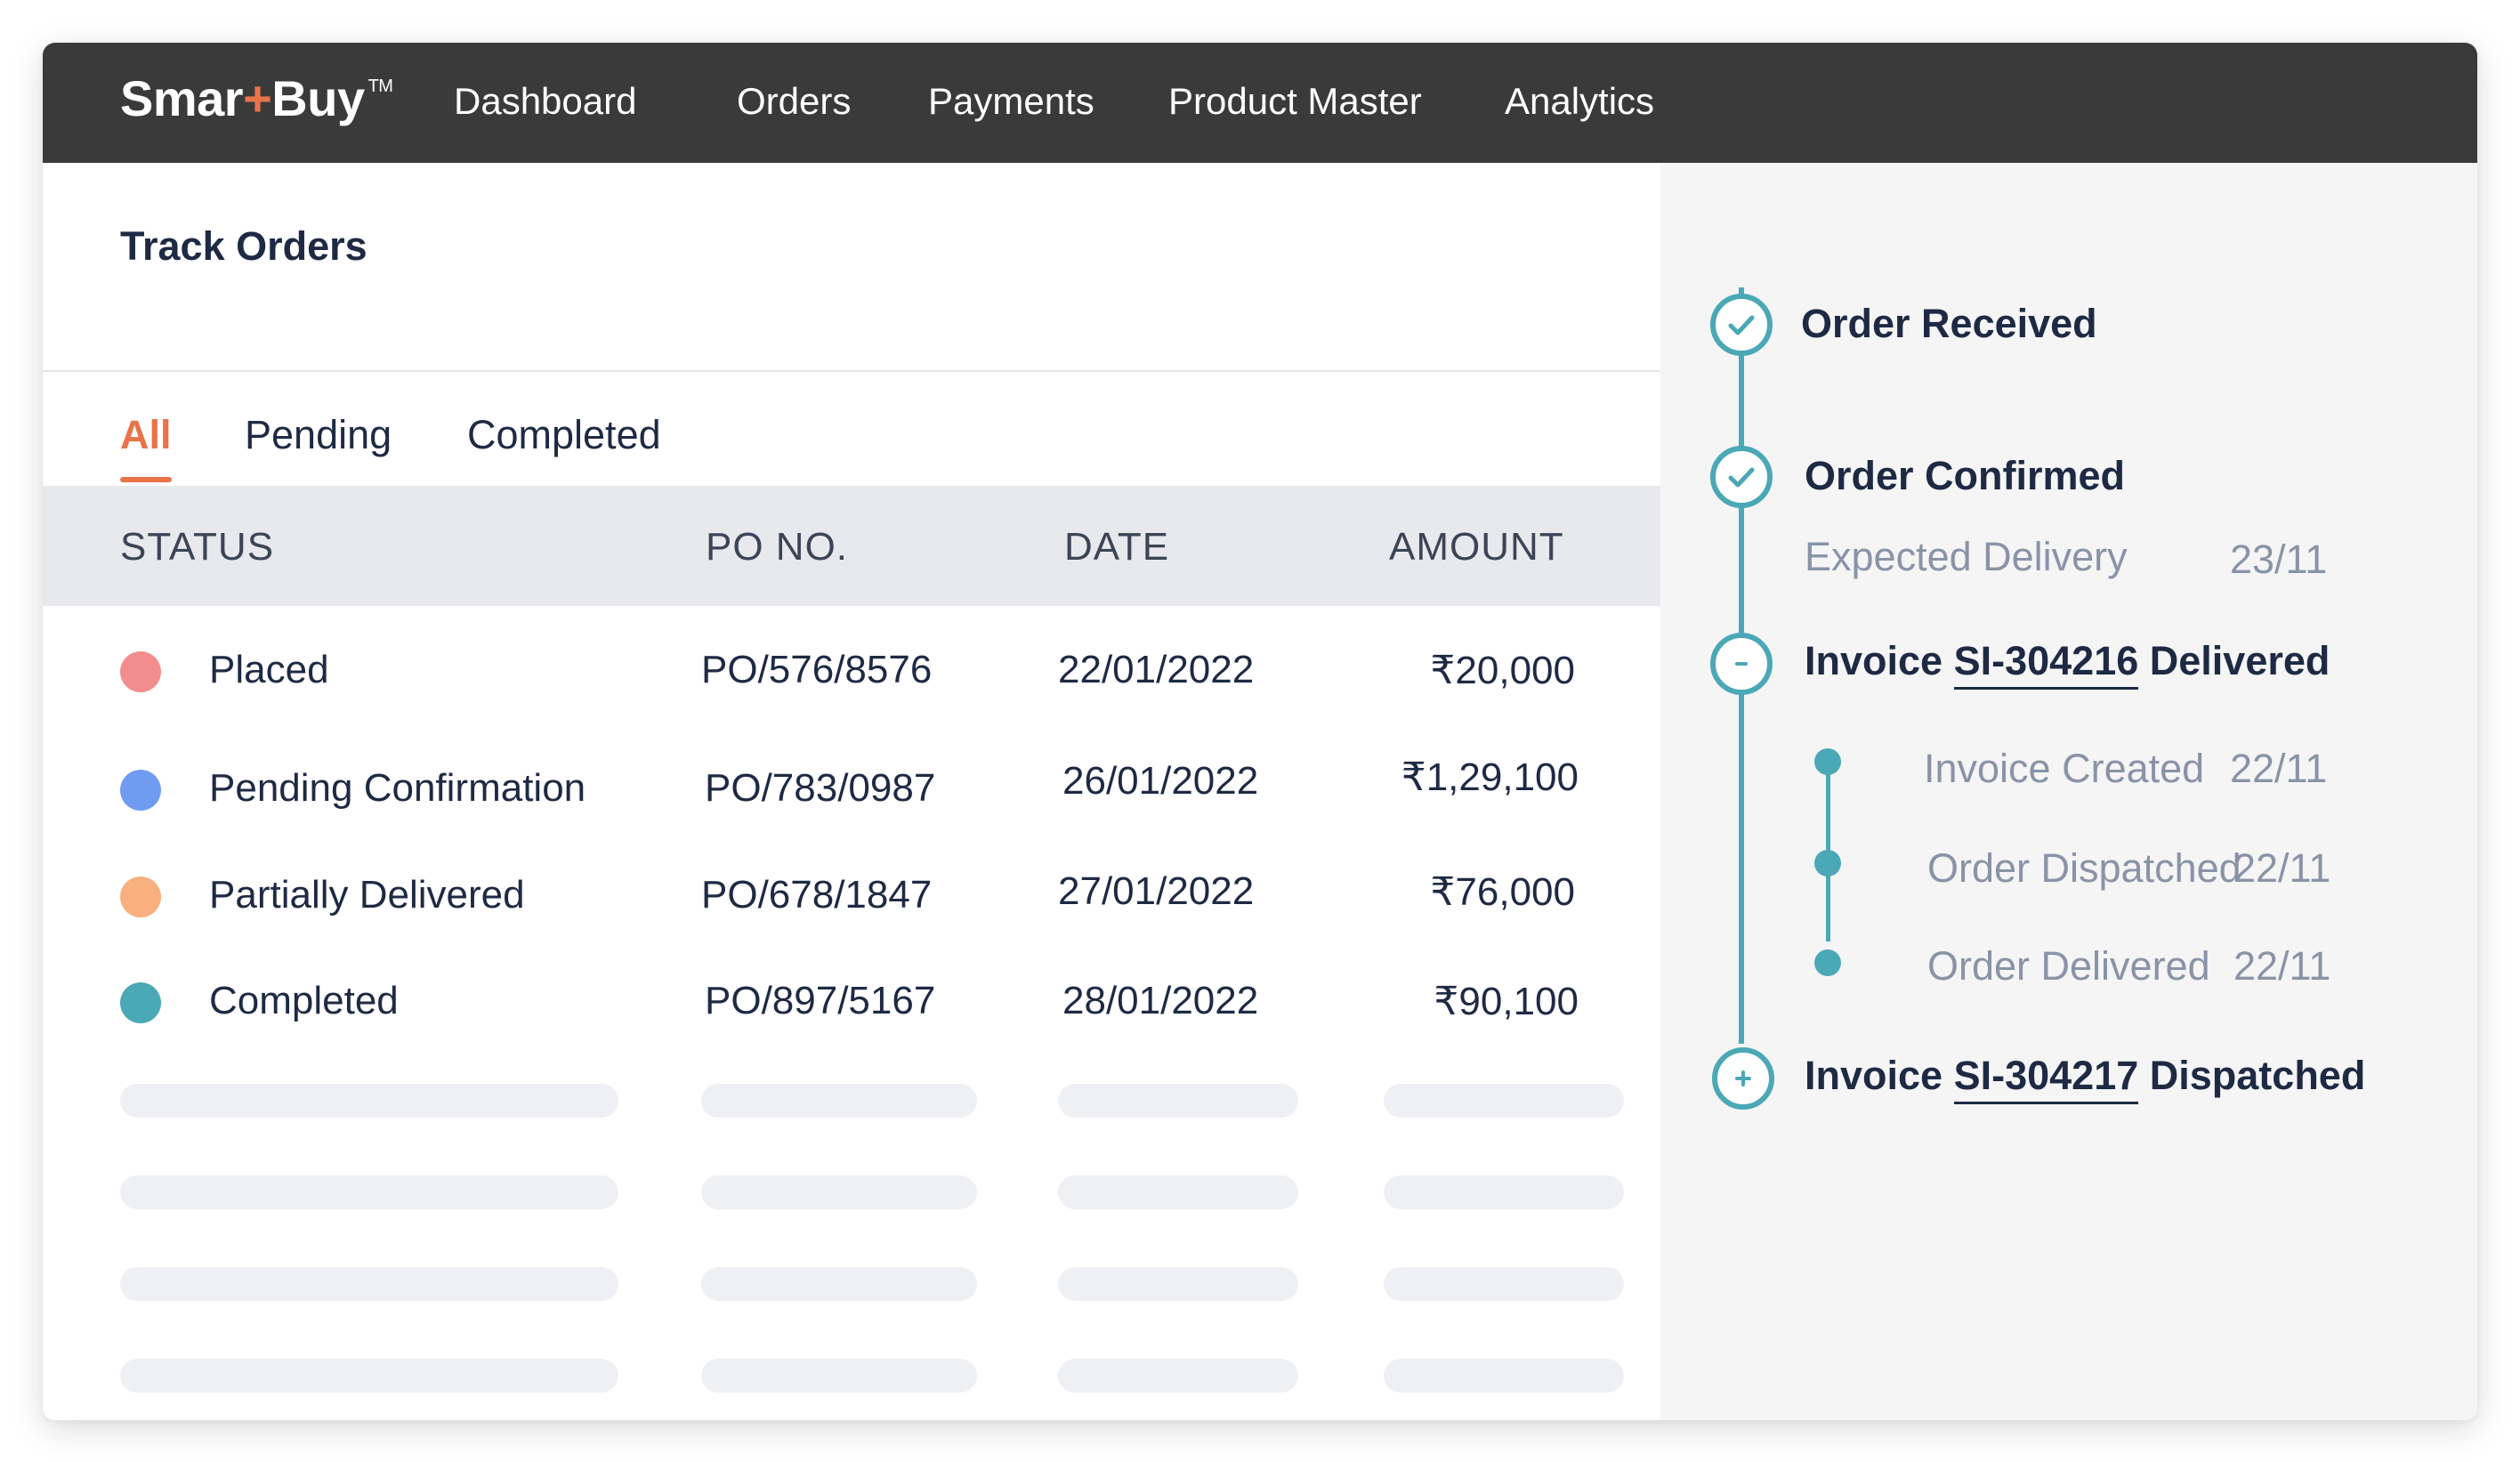 The width and height of the screenshot is (2520, 1462). Describe the element at coordinates (820, 1000) in the screenshot. I see `po-number: PO/897/5167` at that location.